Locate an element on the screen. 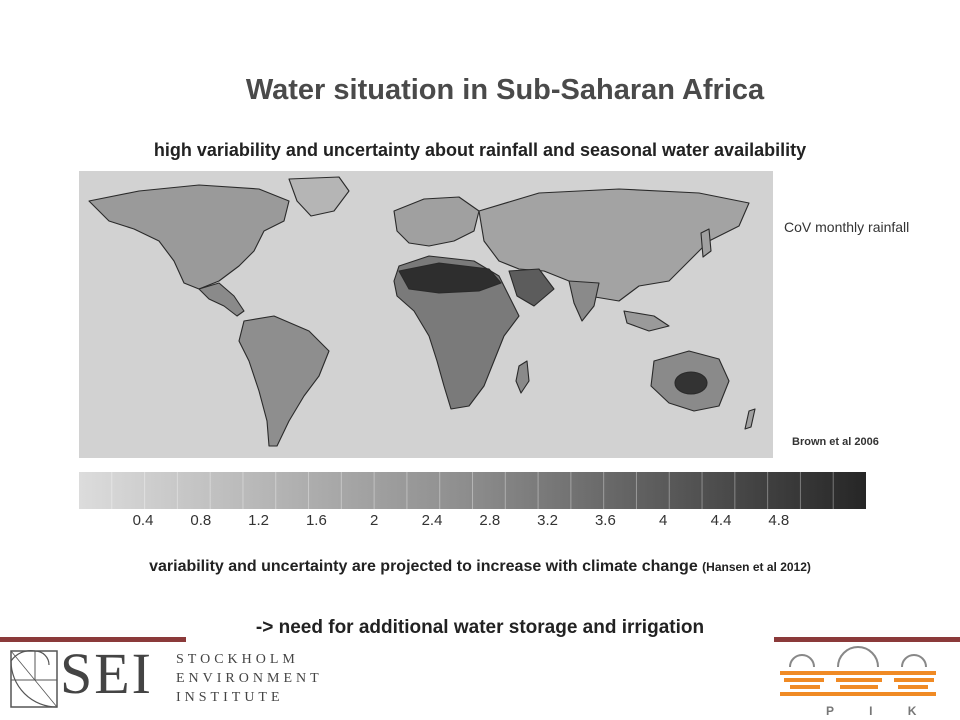 This screenshot has width=960, height=720. colorbar-tick-label: 4 is located at coordinates (663, 520).